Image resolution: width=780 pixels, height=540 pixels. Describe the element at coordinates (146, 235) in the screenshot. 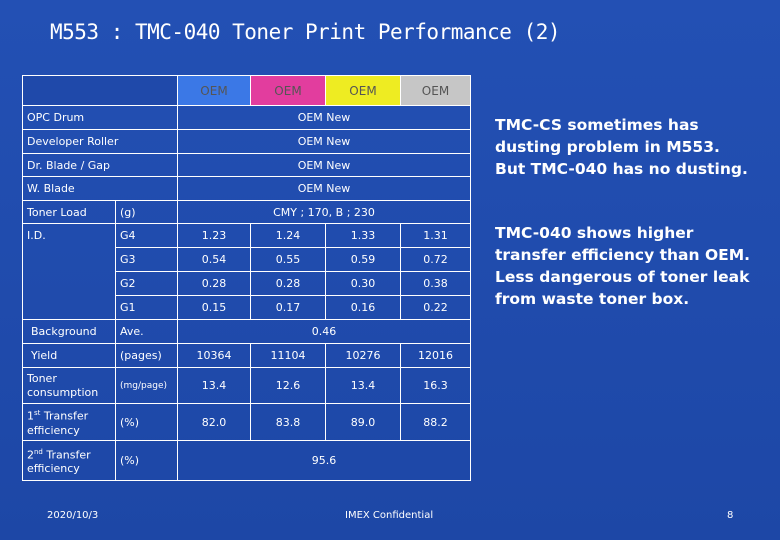

I see `table-cell: G4` at that location.